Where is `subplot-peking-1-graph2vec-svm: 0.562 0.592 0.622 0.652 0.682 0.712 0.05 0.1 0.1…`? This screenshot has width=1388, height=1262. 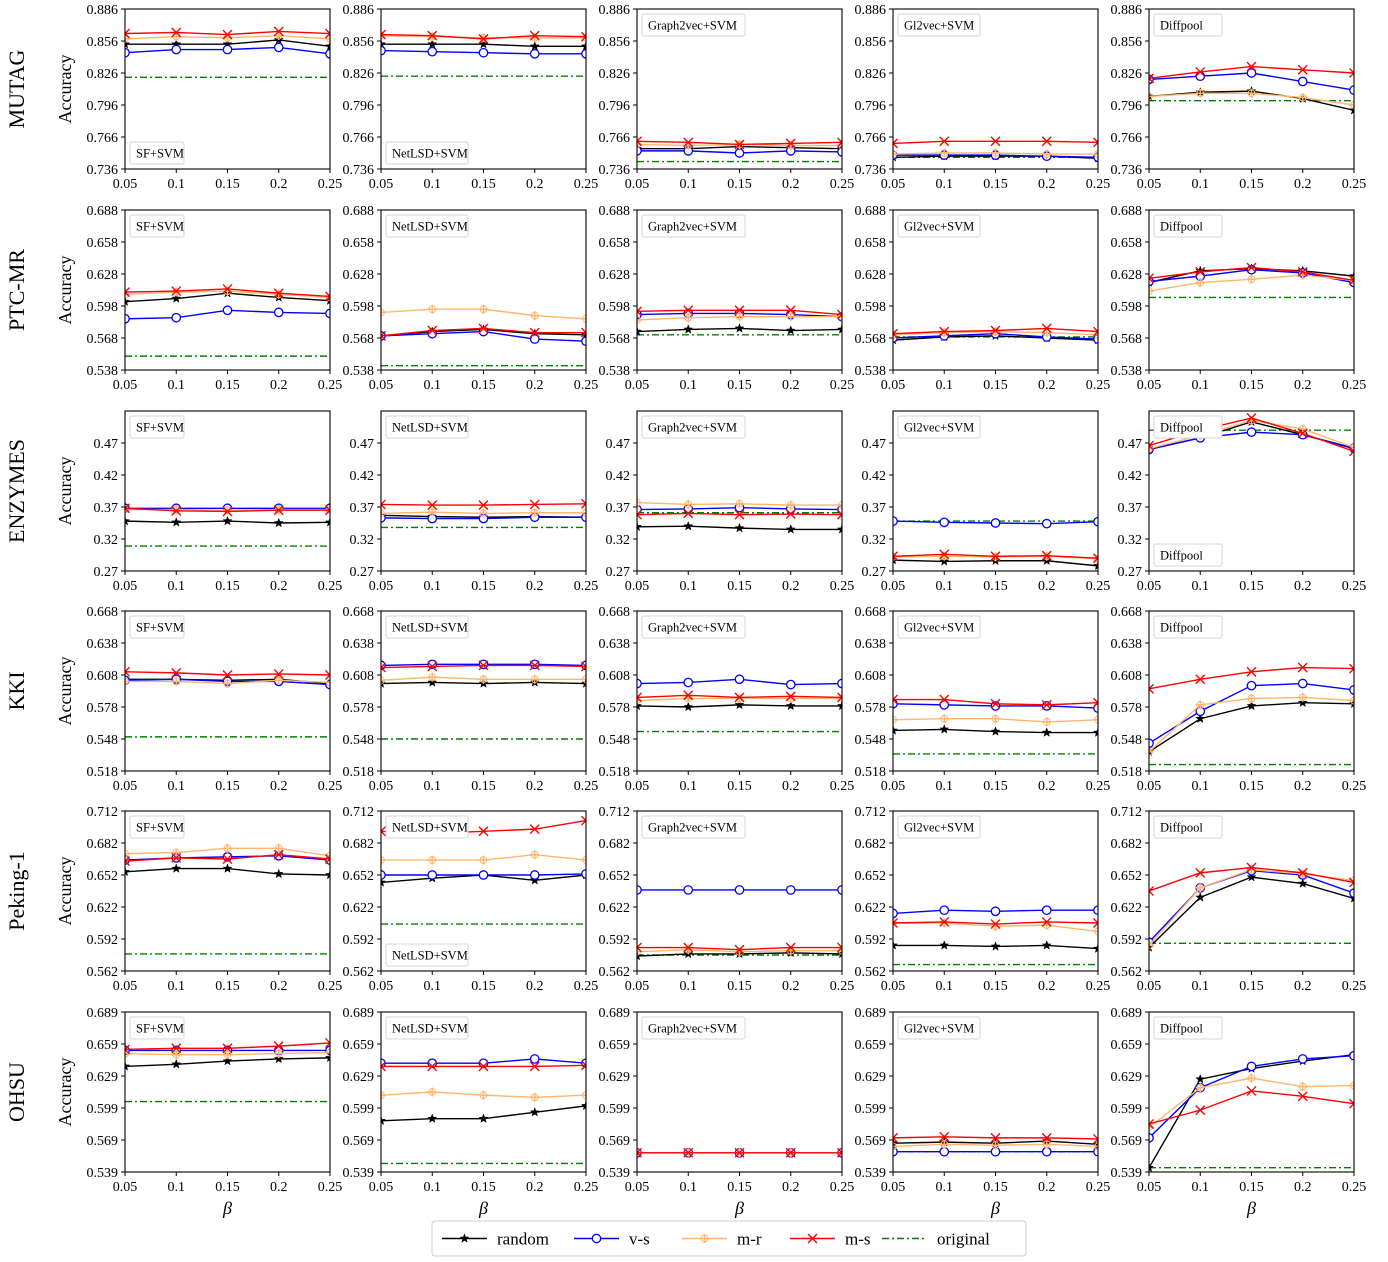
subplot-peking-1-graph2vec-svm: 0.562 0.592 0.622 0.652 0.682 0.712 0.05 0.1 0.1… is located at coordinates (727, 899).